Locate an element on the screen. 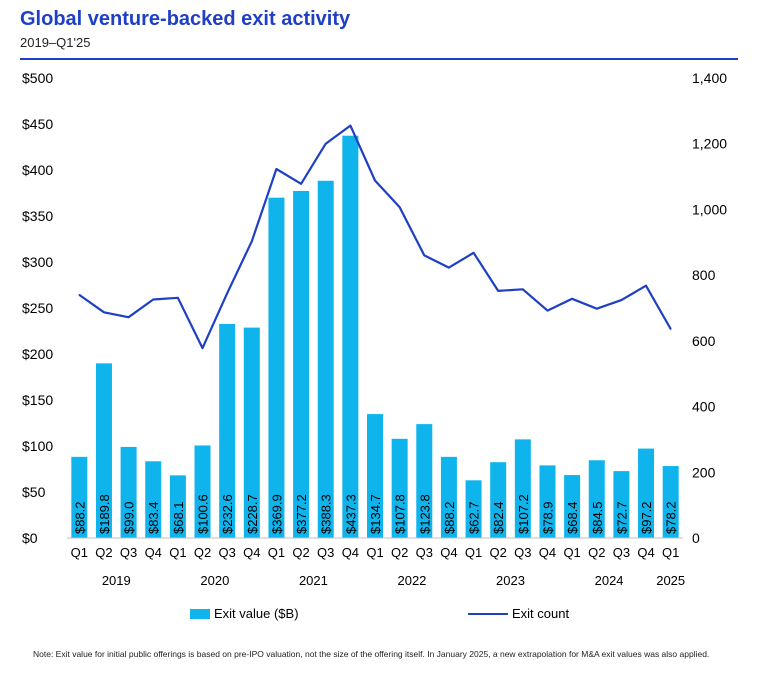 The height and width of the screenshot is (679, 760). bar-data-label: $68.1 is located at coordinates (178, 517).